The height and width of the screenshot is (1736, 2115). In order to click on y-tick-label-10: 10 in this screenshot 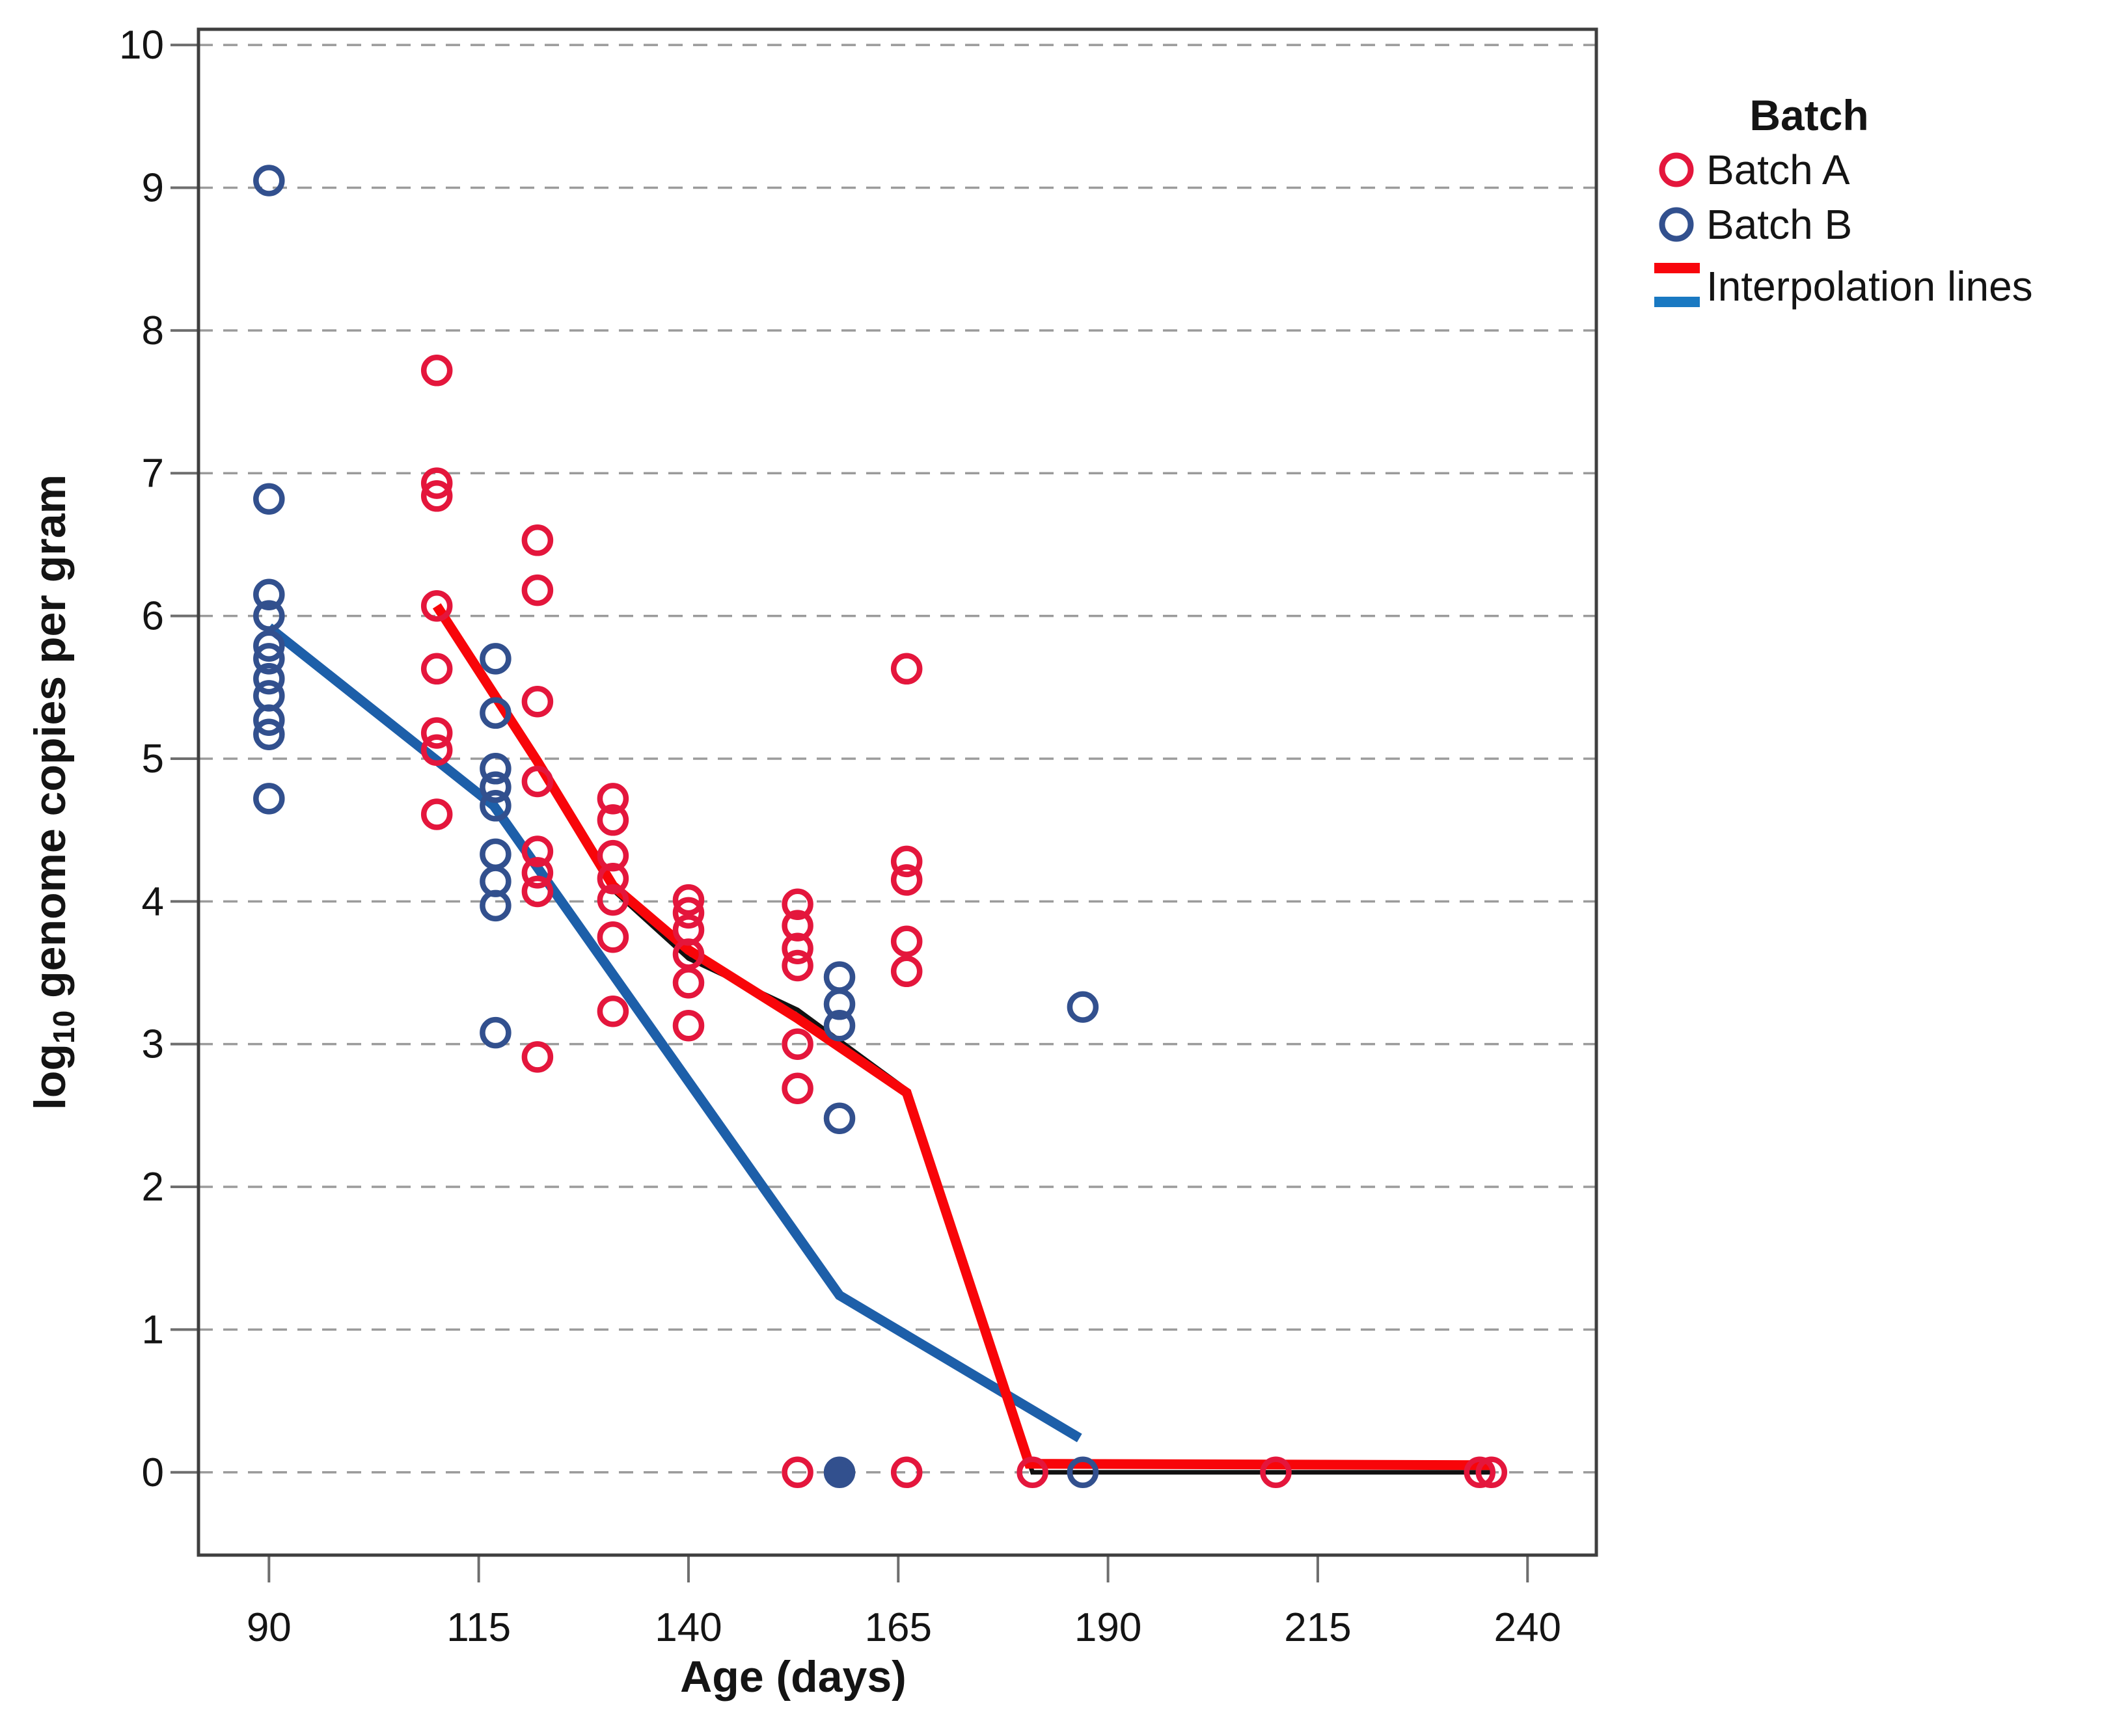, I will do `click(141, 46)`.